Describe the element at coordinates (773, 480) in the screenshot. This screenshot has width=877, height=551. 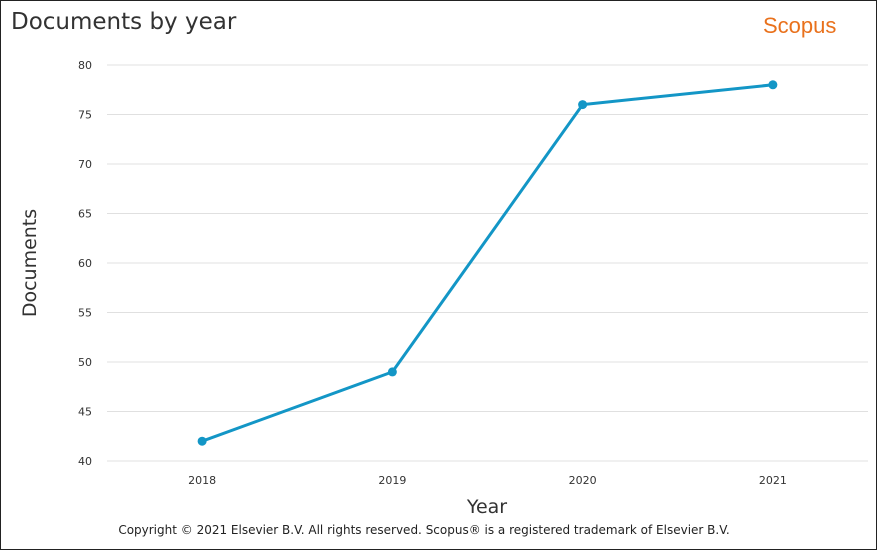
I see `x-tick-label: 2021` at that location.